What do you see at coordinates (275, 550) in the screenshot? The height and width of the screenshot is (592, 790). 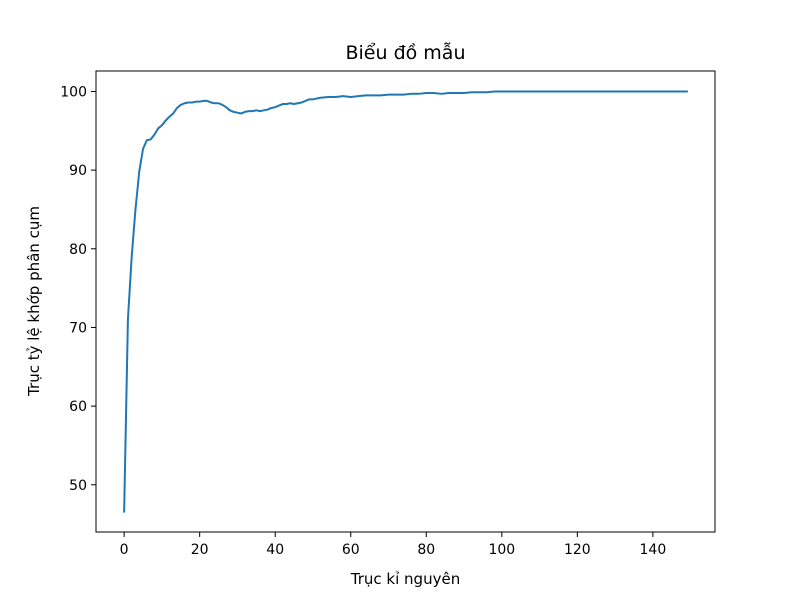 I see `x-tick-label: 40` at bounding box center [275, 550].